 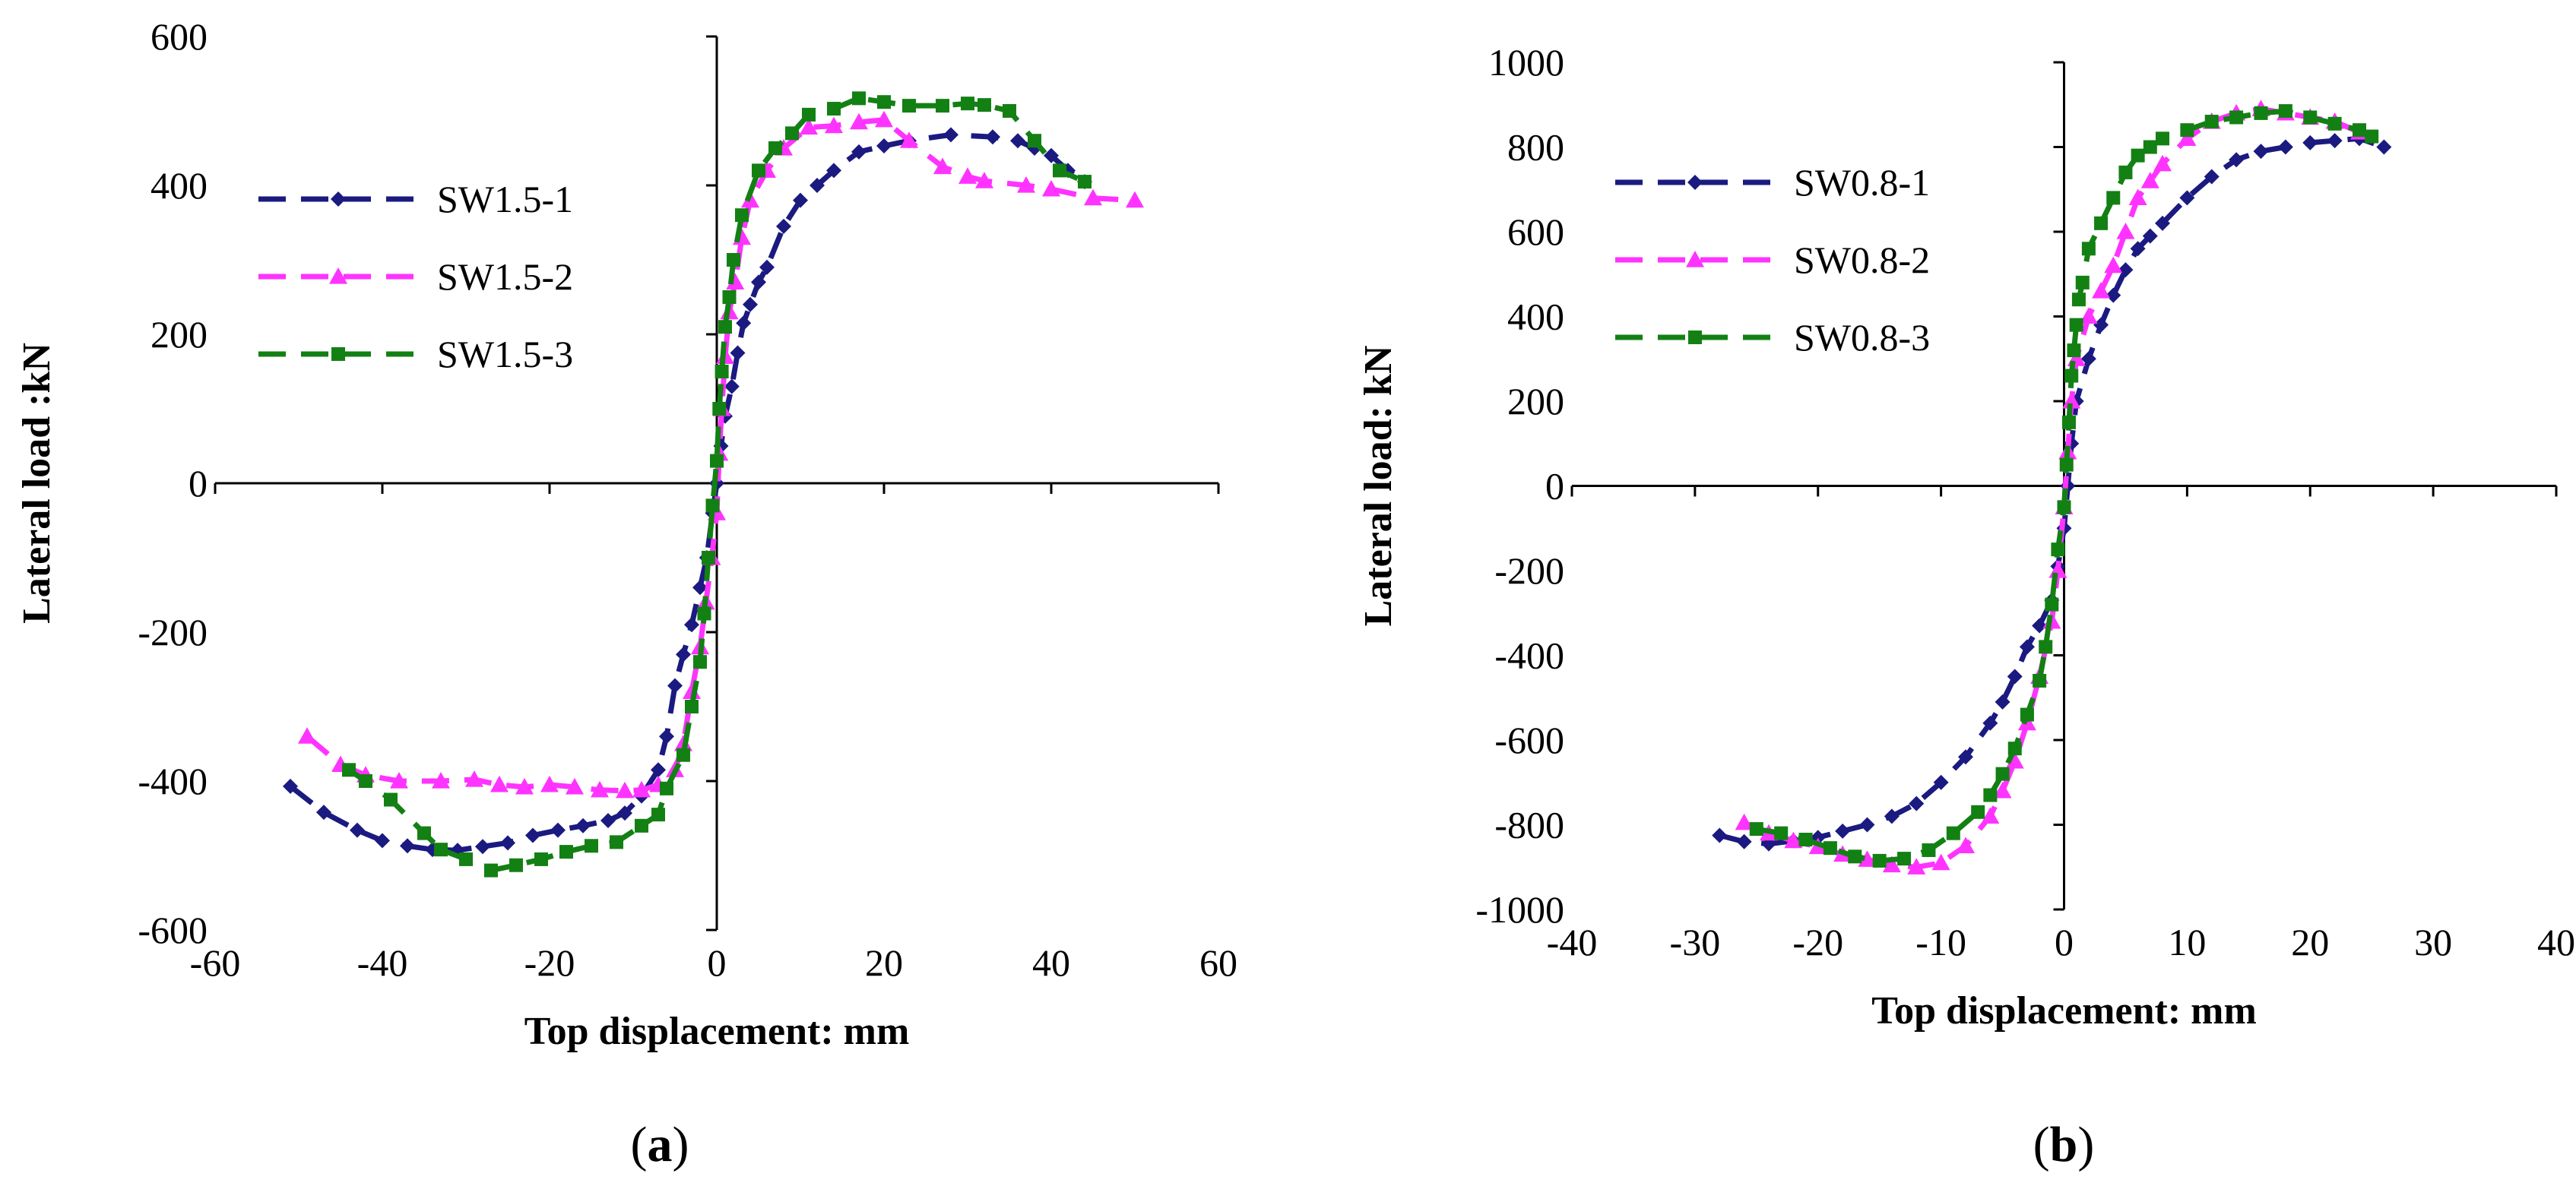 What do you see at coordinates (1862, 260) in the screenshot?
I see `legend-label: SW0.8-2` at bounding box center [1862, 260].